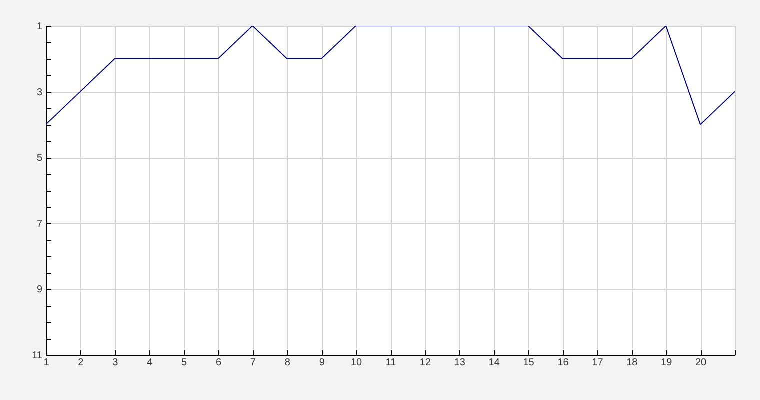  Describe the element at coordinates (115, 363) in the screenshot. I see `x-tick-label: 3` at that location.